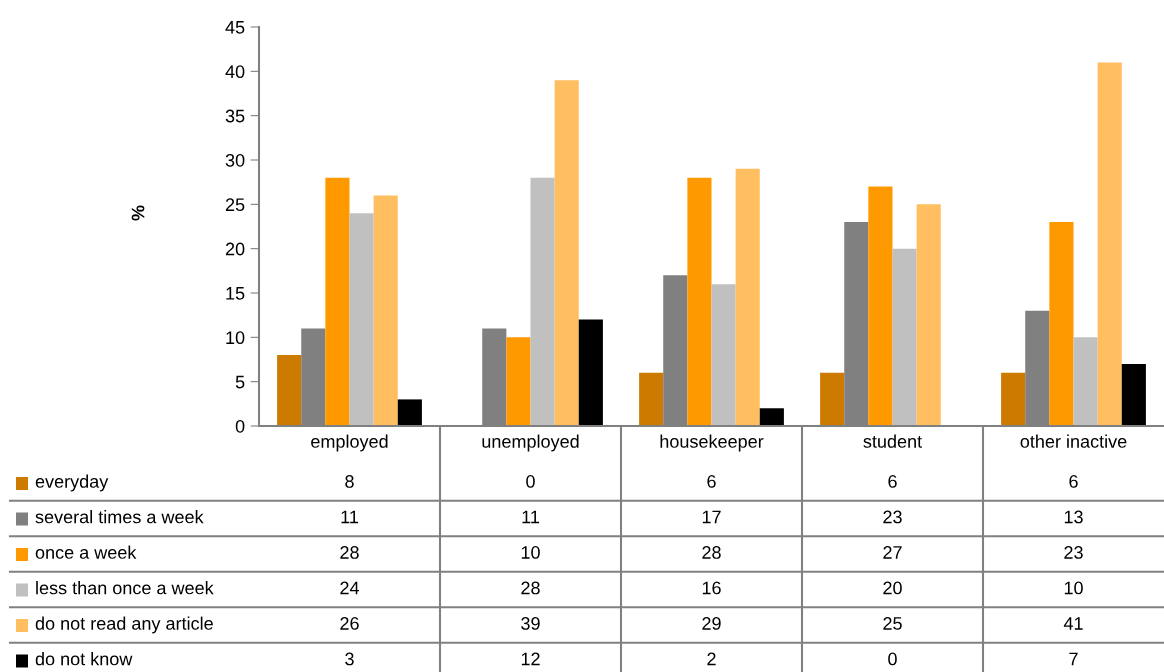  I want to click on legend-label: do not read any article, so click(124, 625).